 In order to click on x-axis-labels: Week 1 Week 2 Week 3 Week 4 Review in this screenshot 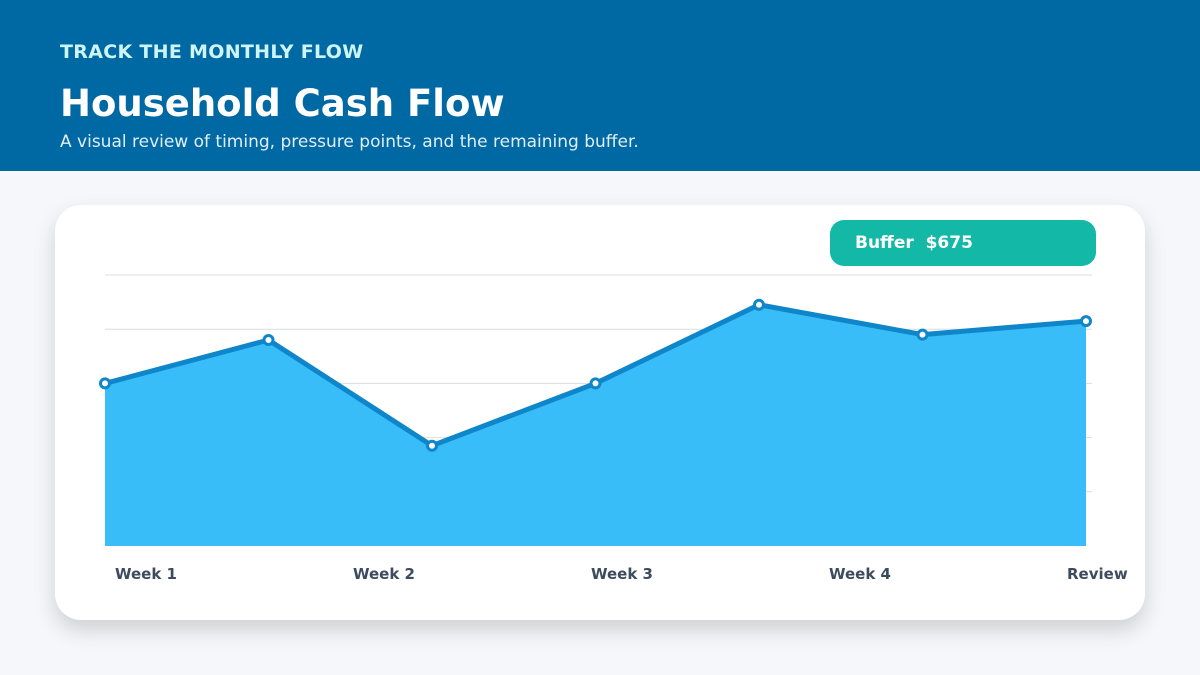, I will do `click(621, 574)`.